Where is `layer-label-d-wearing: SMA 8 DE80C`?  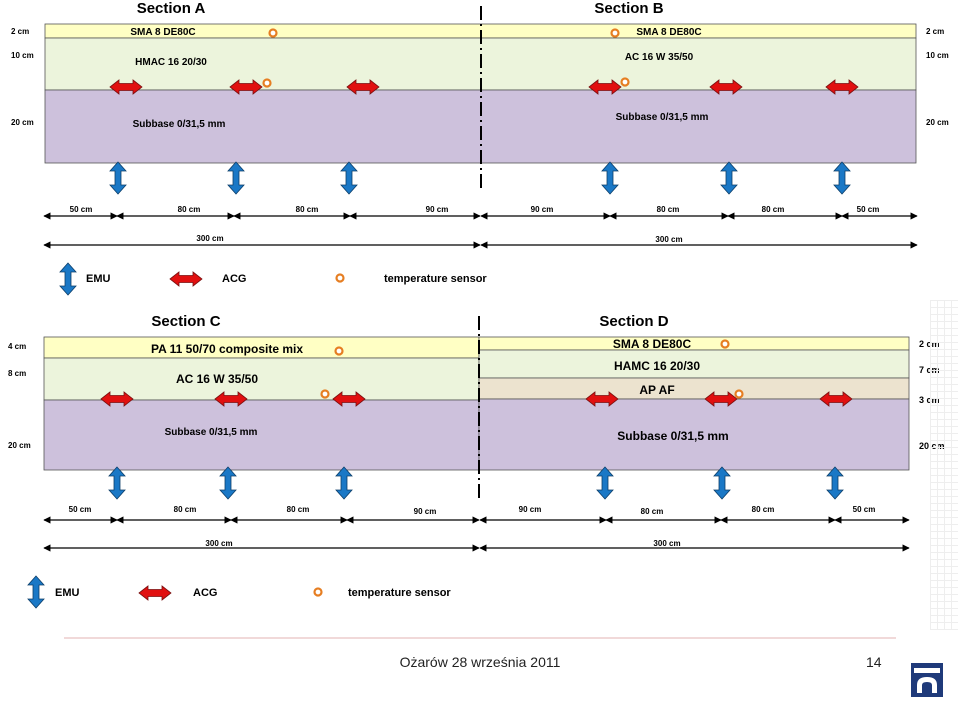 layer-label-d-wearing: SMA 8 DE80C is located at coordinates (652, 344).